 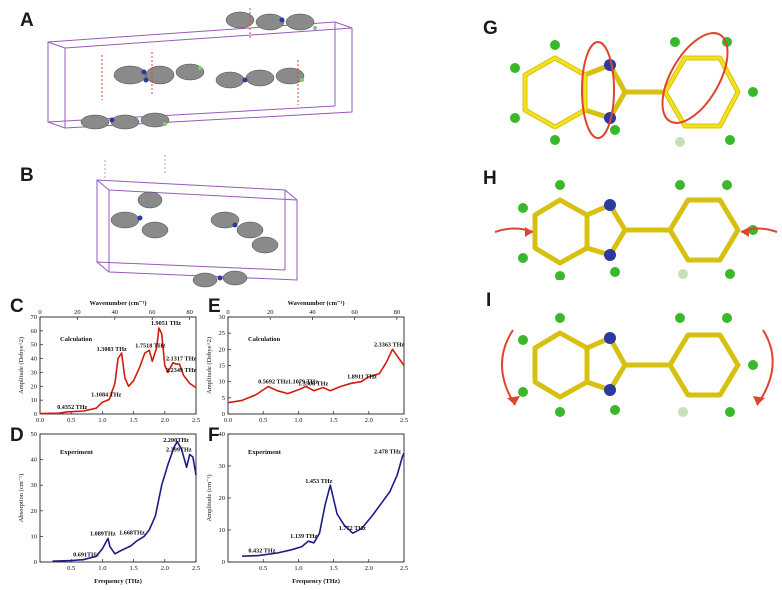 I want to click on peak-label: 1.1079 THz, so click(x=303, y=382).